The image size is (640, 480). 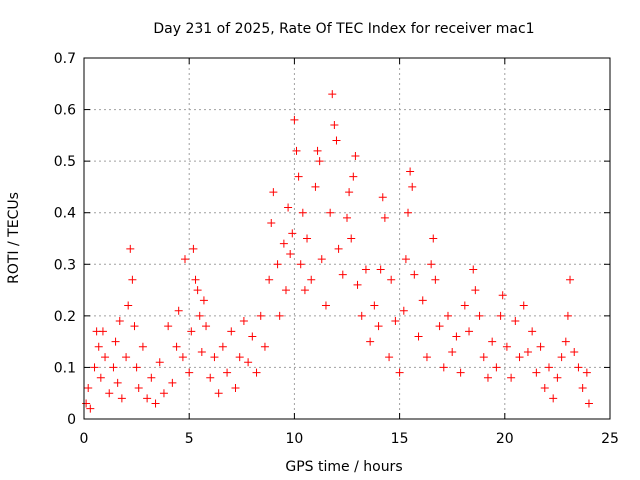 I want to click on x-tick-label: 20, so click(x=505, y=439).